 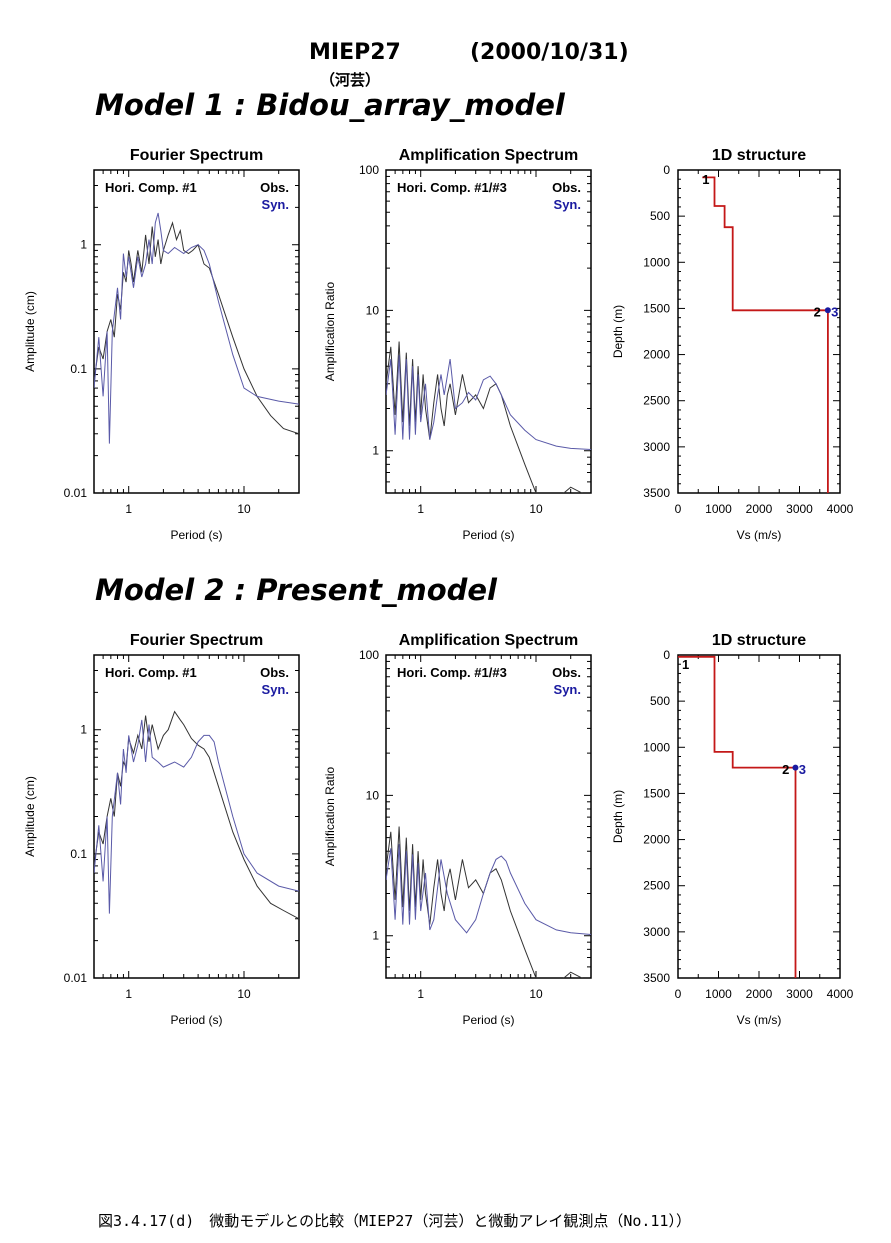 What do you see at coordinates (567, 204) in the screenshot?
I see `m1-amp-legend-syn: Syn.` at bounding box center [567, 204].